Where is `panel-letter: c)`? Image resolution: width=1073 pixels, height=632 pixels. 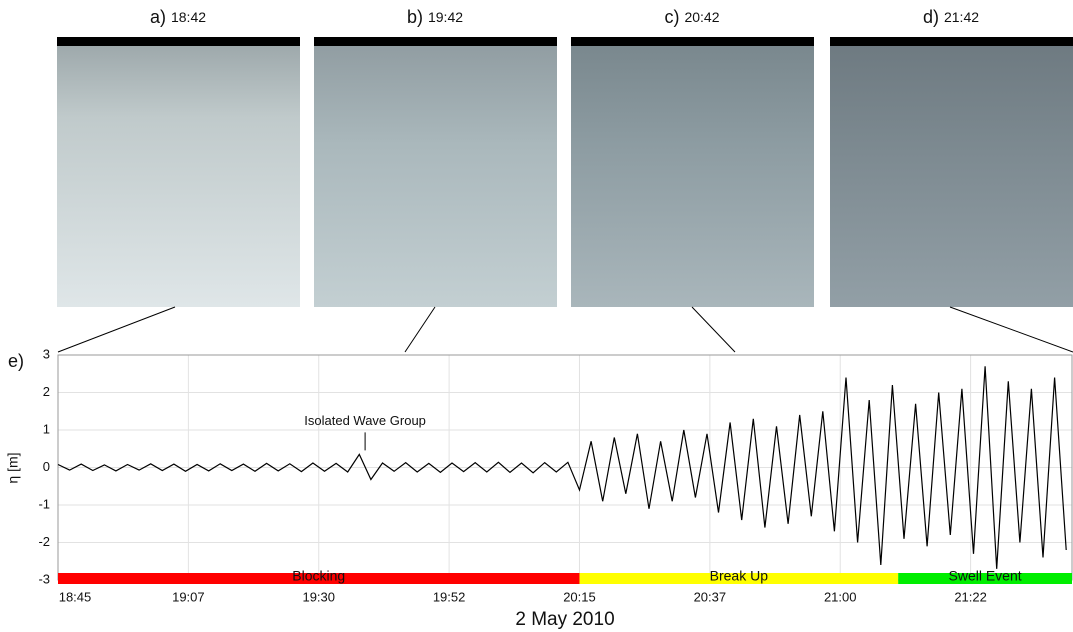 panel-letter: c) is located at coordinates (671, 17).